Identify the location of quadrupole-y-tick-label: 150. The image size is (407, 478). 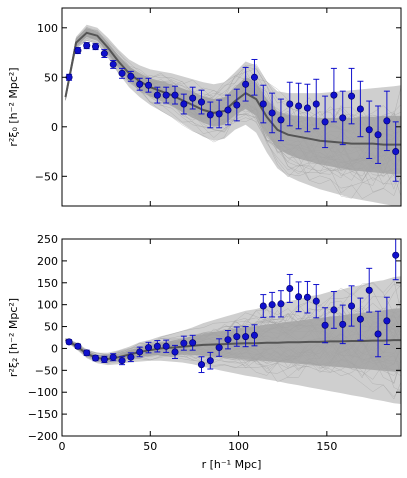
(47, 283).